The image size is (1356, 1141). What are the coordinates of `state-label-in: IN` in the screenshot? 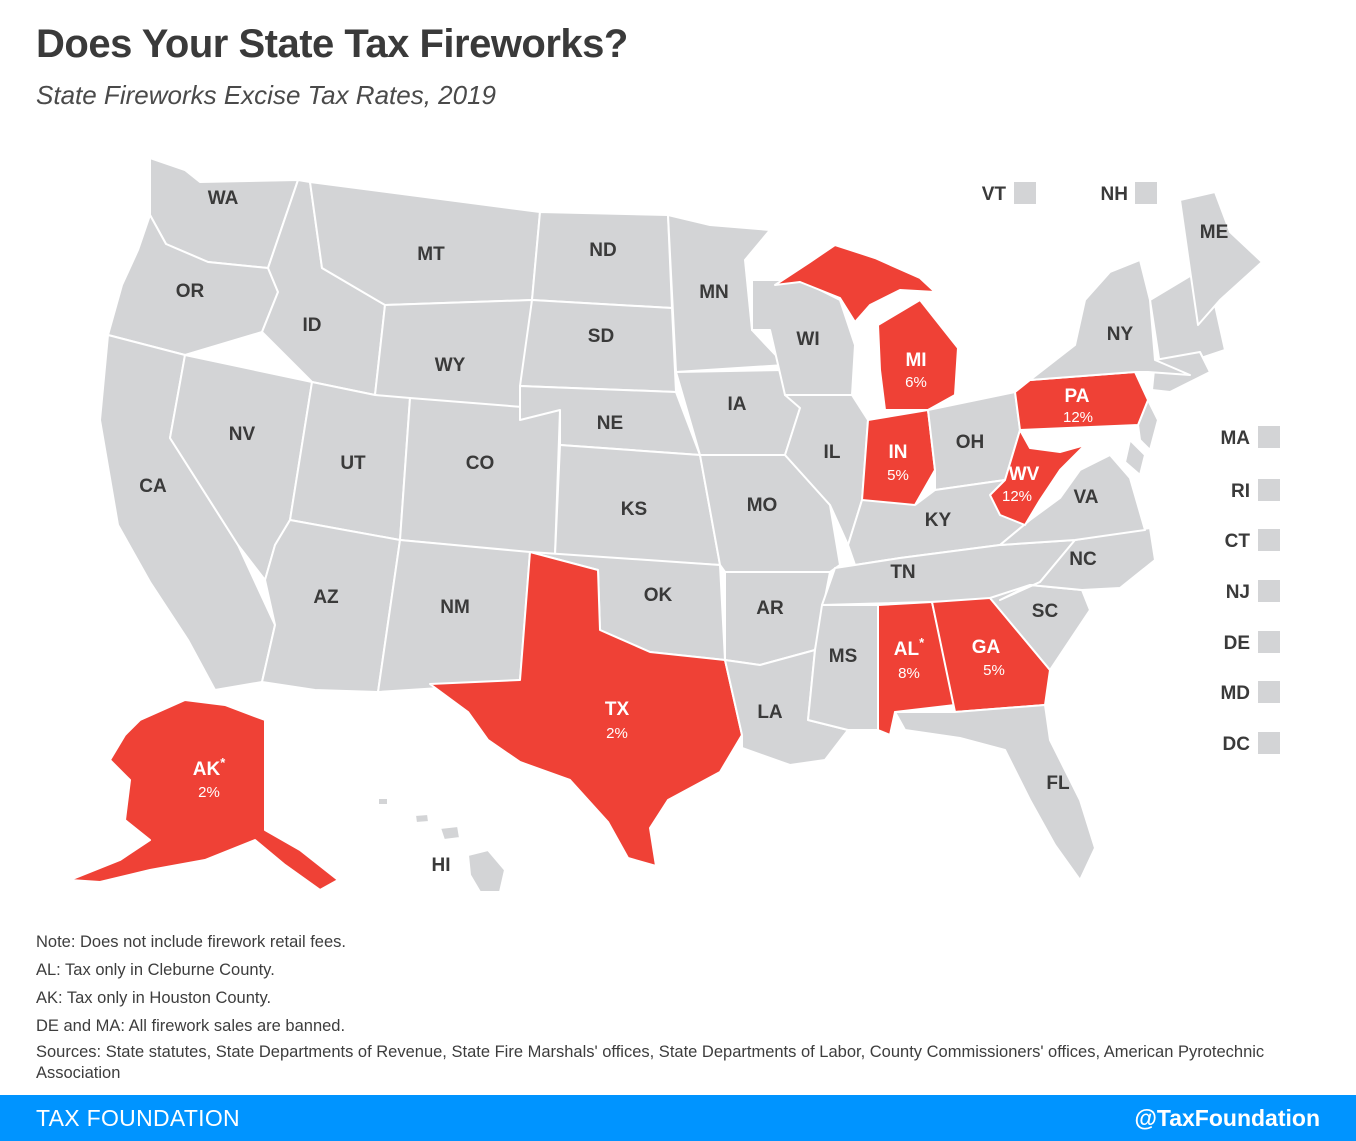 It's located at (898, 452).